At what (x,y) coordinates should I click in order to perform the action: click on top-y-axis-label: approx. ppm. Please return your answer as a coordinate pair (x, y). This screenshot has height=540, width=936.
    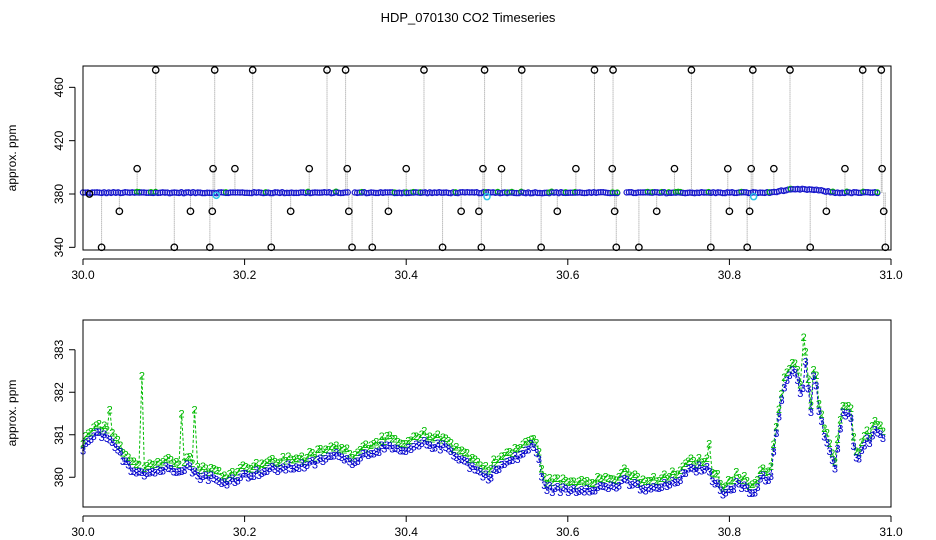
    Looking at the image, I should click on (12, 158).